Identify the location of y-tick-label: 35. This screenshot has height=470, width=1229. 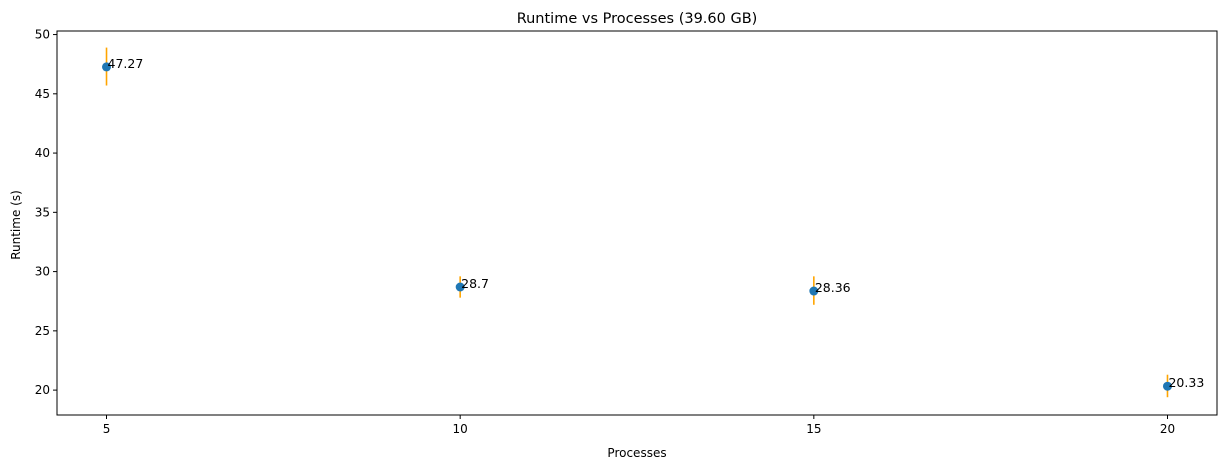
(42, 212).